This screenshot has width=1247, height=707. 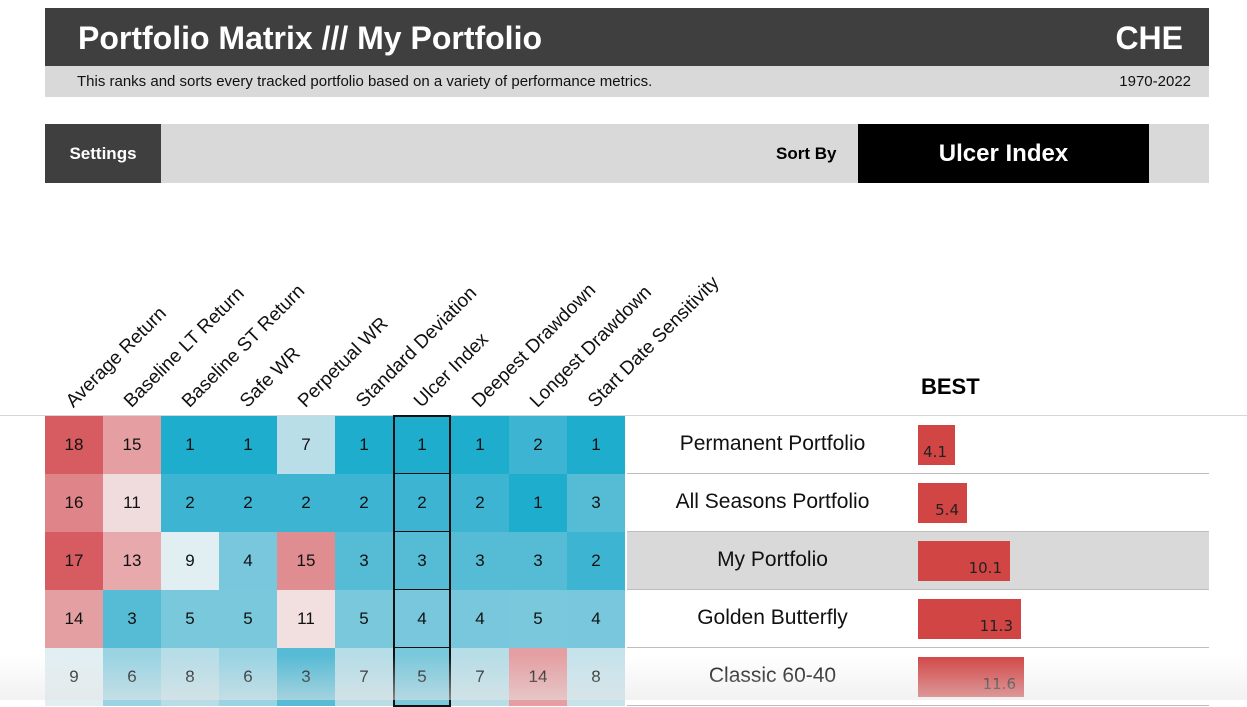 I want to click on year-range: 1970-2022, so click(x=1155, y=81).